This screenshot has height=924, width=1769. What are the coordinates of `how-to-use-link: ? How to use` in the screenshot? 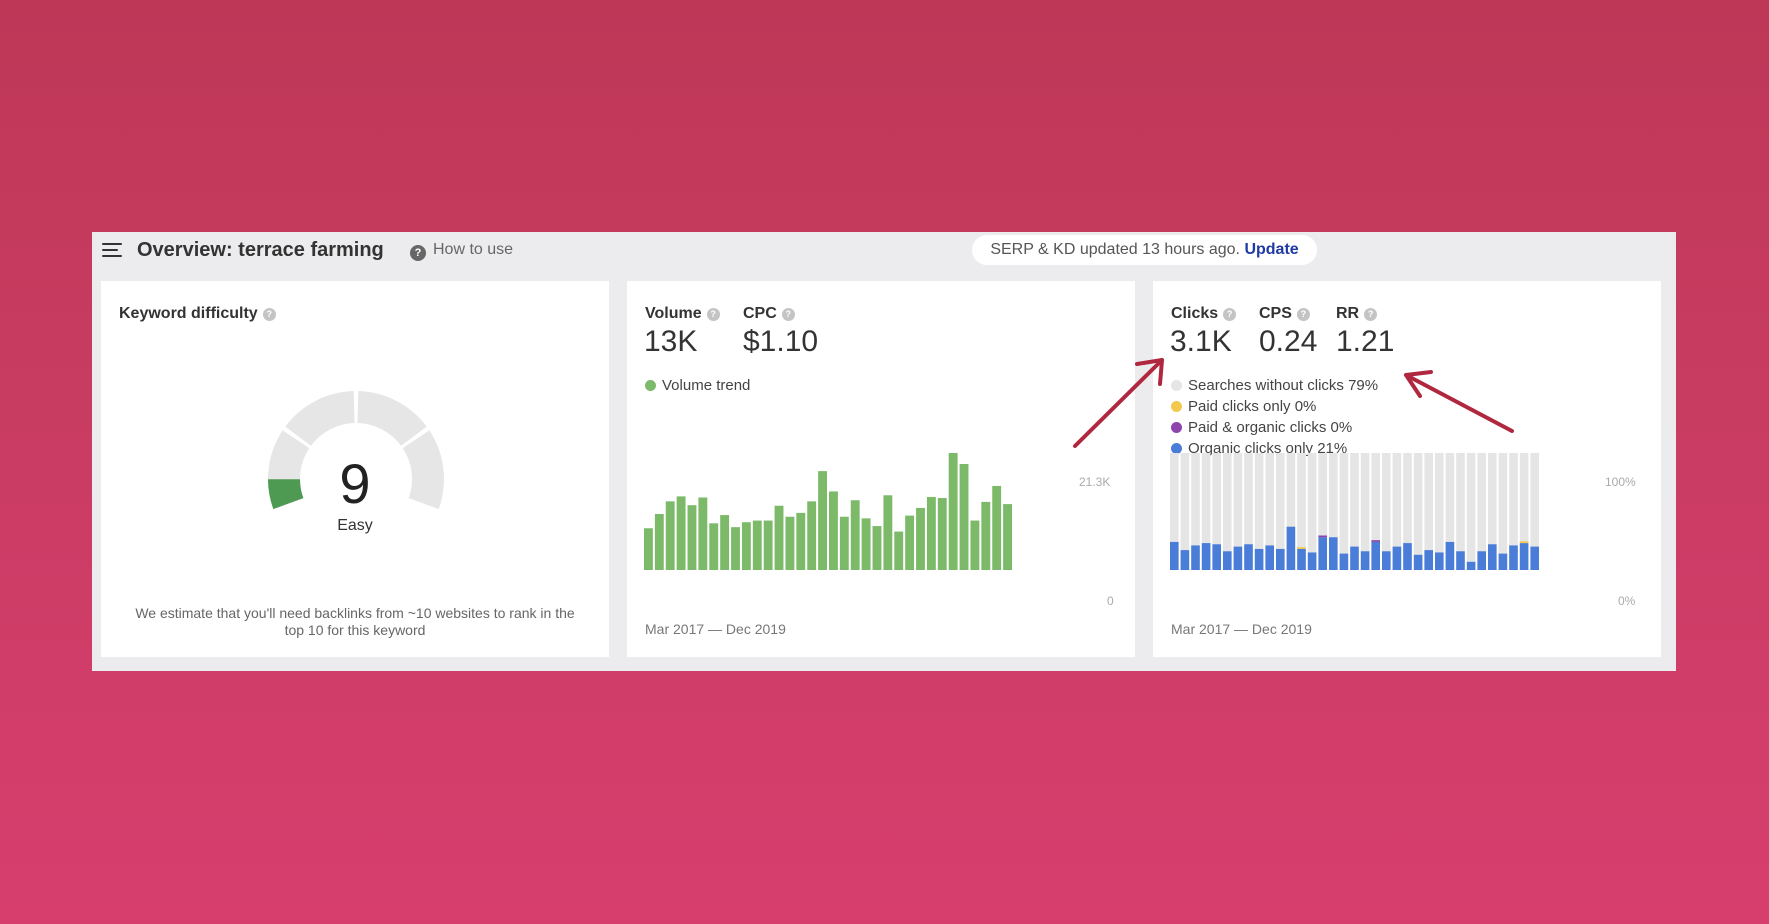 It's located at (461, 251).